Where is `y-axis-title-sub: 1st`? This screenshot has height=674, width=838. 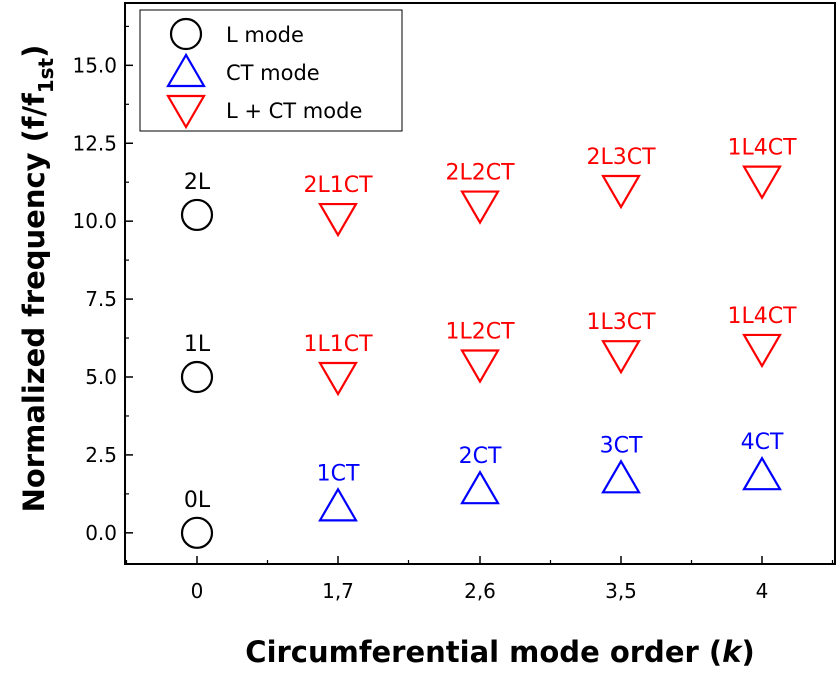 y-axis-title-sub: 1st is located at coordinates (46, 75).